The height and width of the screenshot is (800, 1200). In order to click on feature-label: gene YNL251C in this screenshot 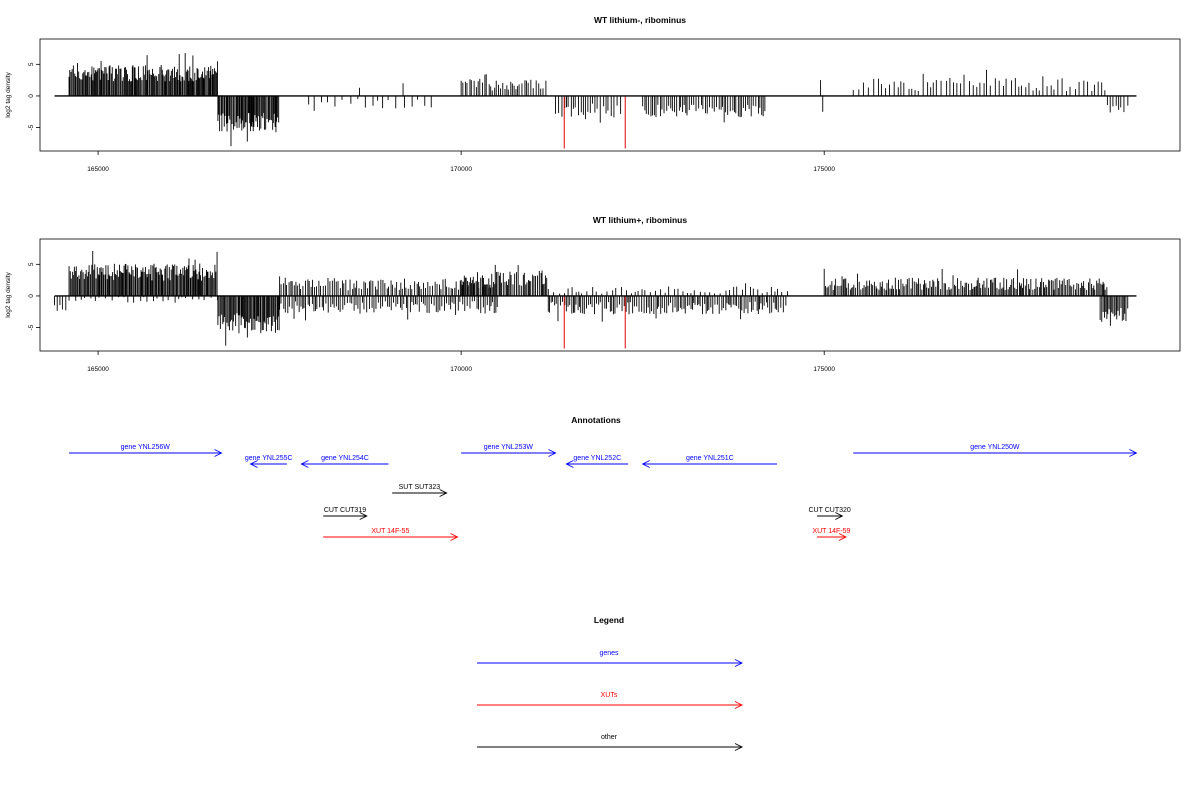, I will do `click(710, 458)`.